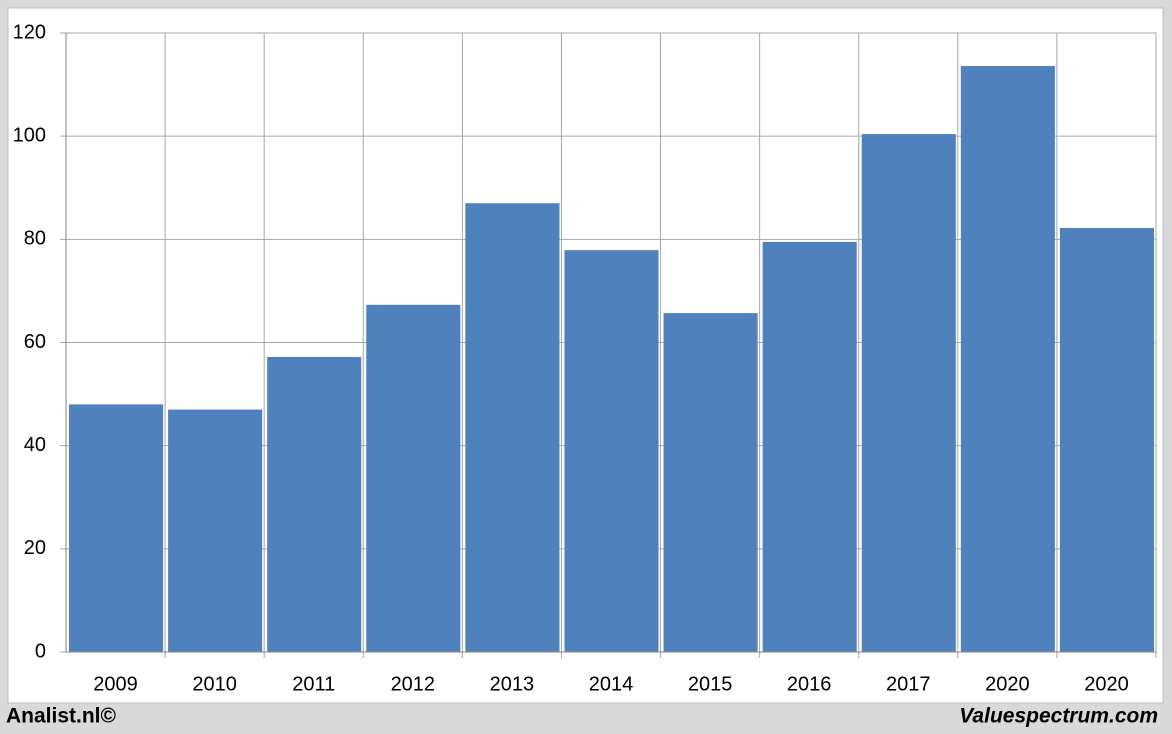 The width and height of the screenshot is (1172, 734). Describe the element at coordinates (611, 684) in the screenshot. I see `x-tick-label: 2014` at that location.